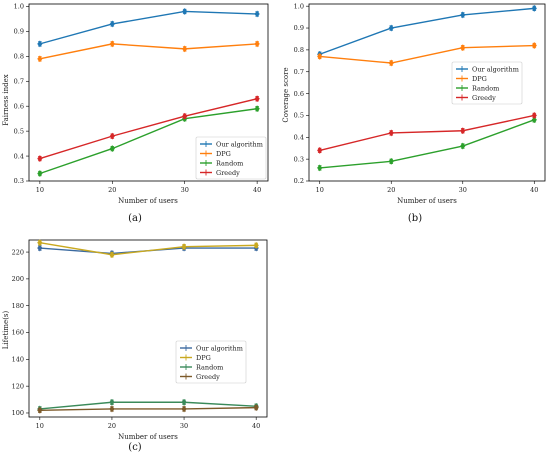 This screenshot has width=550, height=457. Describe the element at coordinates (135, 218) in the screenshot. I see `panel-label-a: (a)` at that location.